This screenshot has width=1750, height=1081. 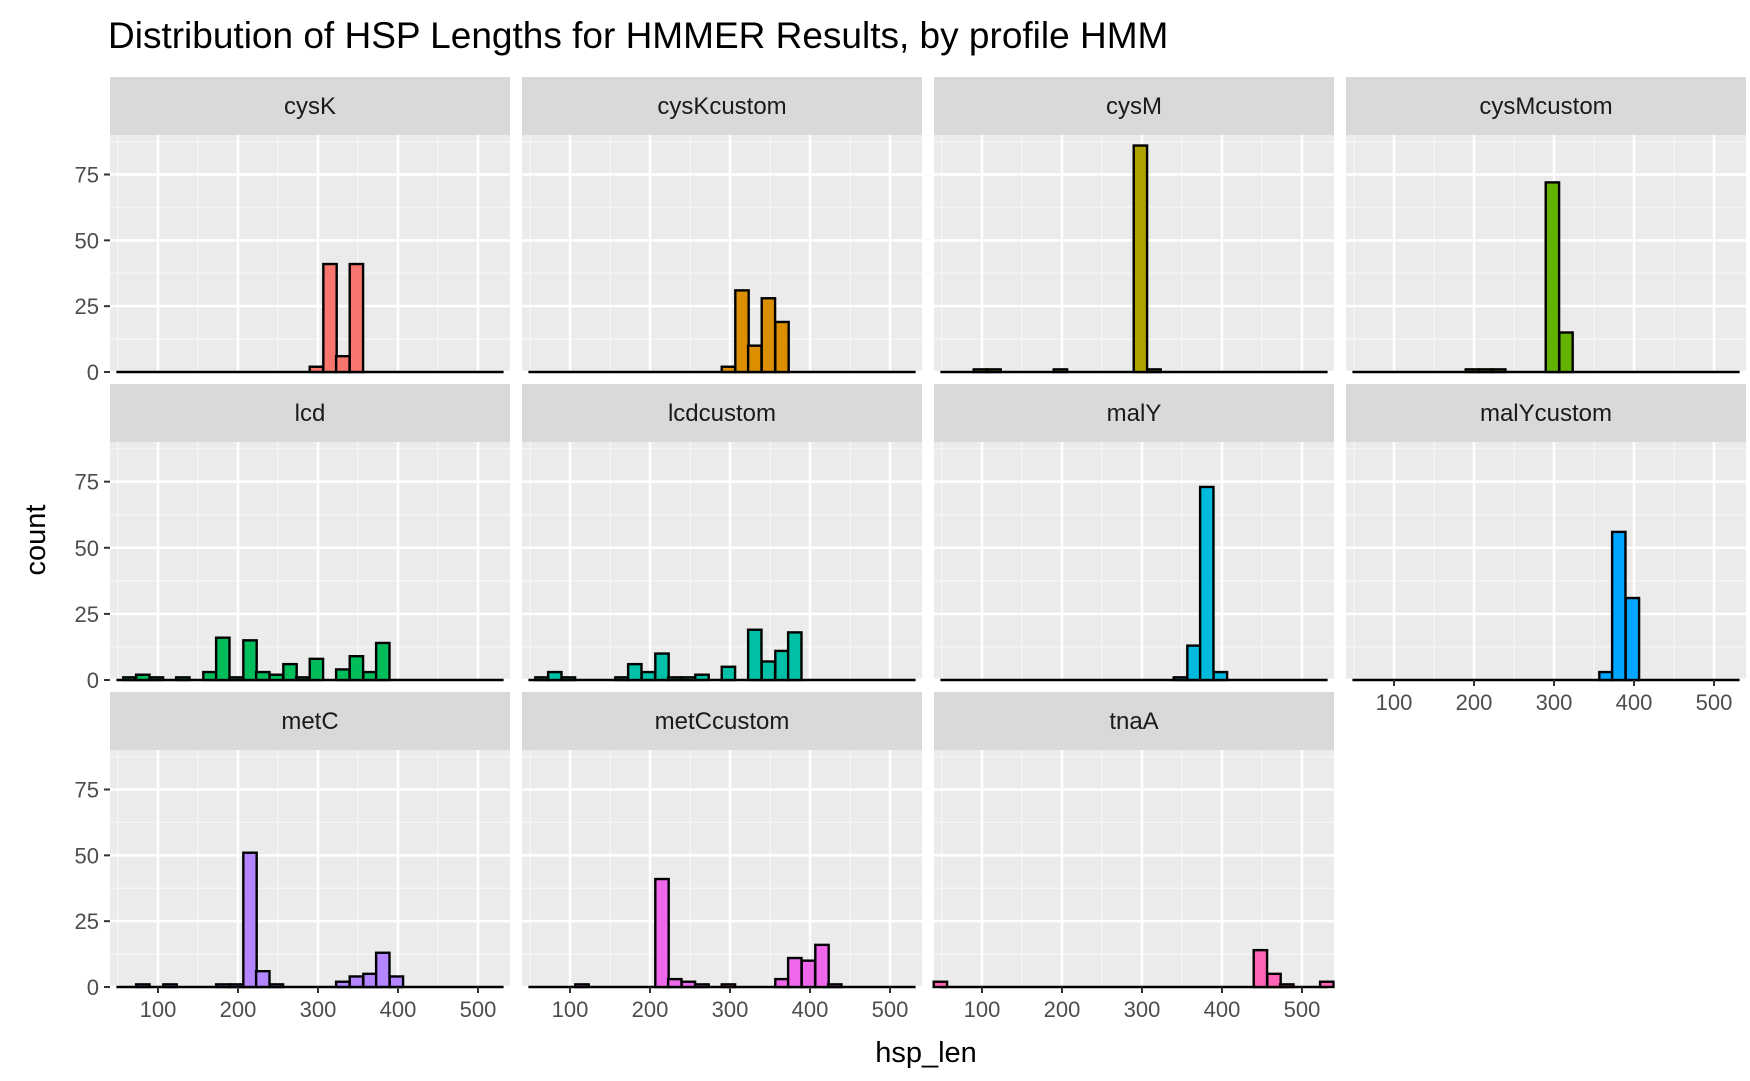 I want to click on facet-panel-lcdcustom: lcdcustom, so click(x=722, y=533).